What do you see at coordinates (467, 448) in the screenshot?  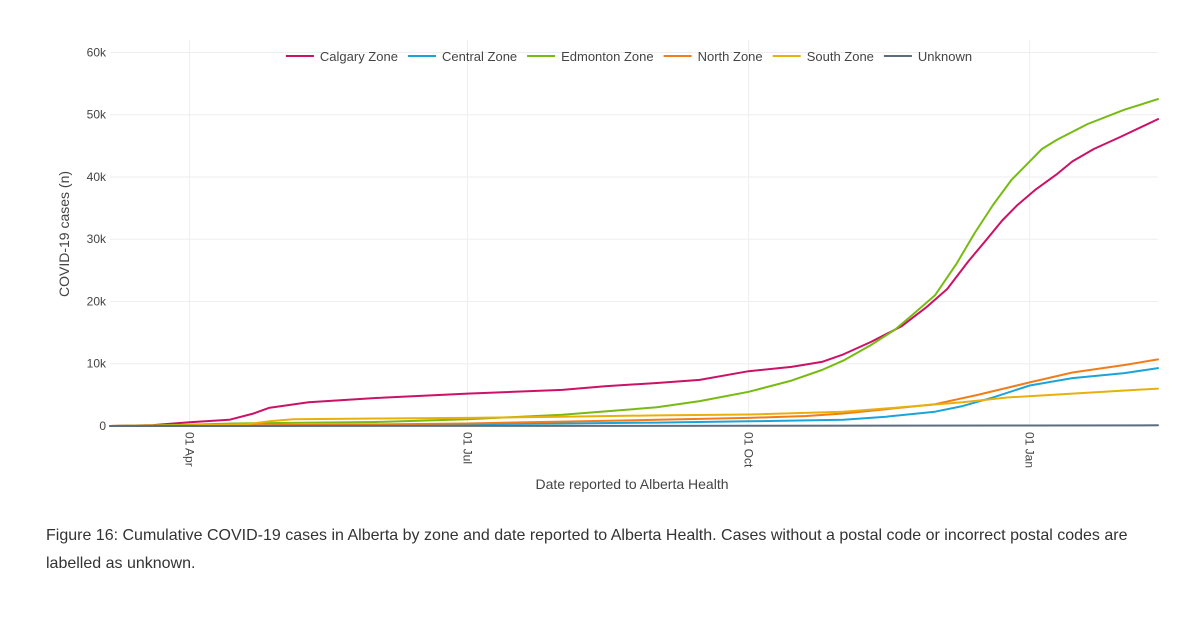 I see `x-tick-label: 01 Jul` at bounding box center [467, 448].